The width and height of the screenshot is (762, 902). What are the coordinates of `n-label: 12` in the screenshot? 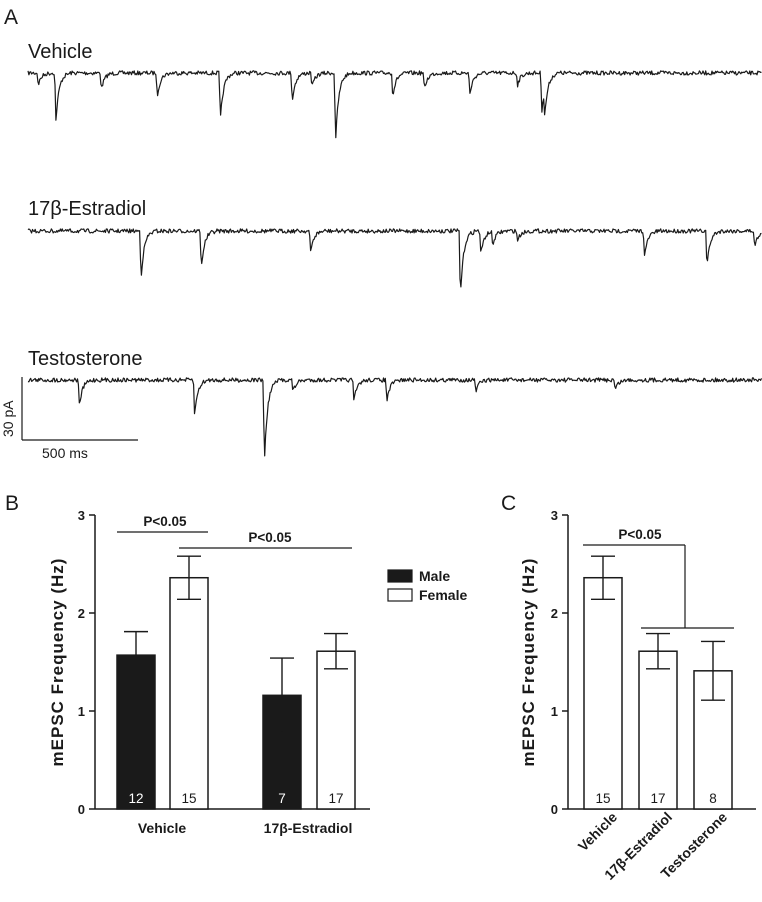 It's located at (135, 798).